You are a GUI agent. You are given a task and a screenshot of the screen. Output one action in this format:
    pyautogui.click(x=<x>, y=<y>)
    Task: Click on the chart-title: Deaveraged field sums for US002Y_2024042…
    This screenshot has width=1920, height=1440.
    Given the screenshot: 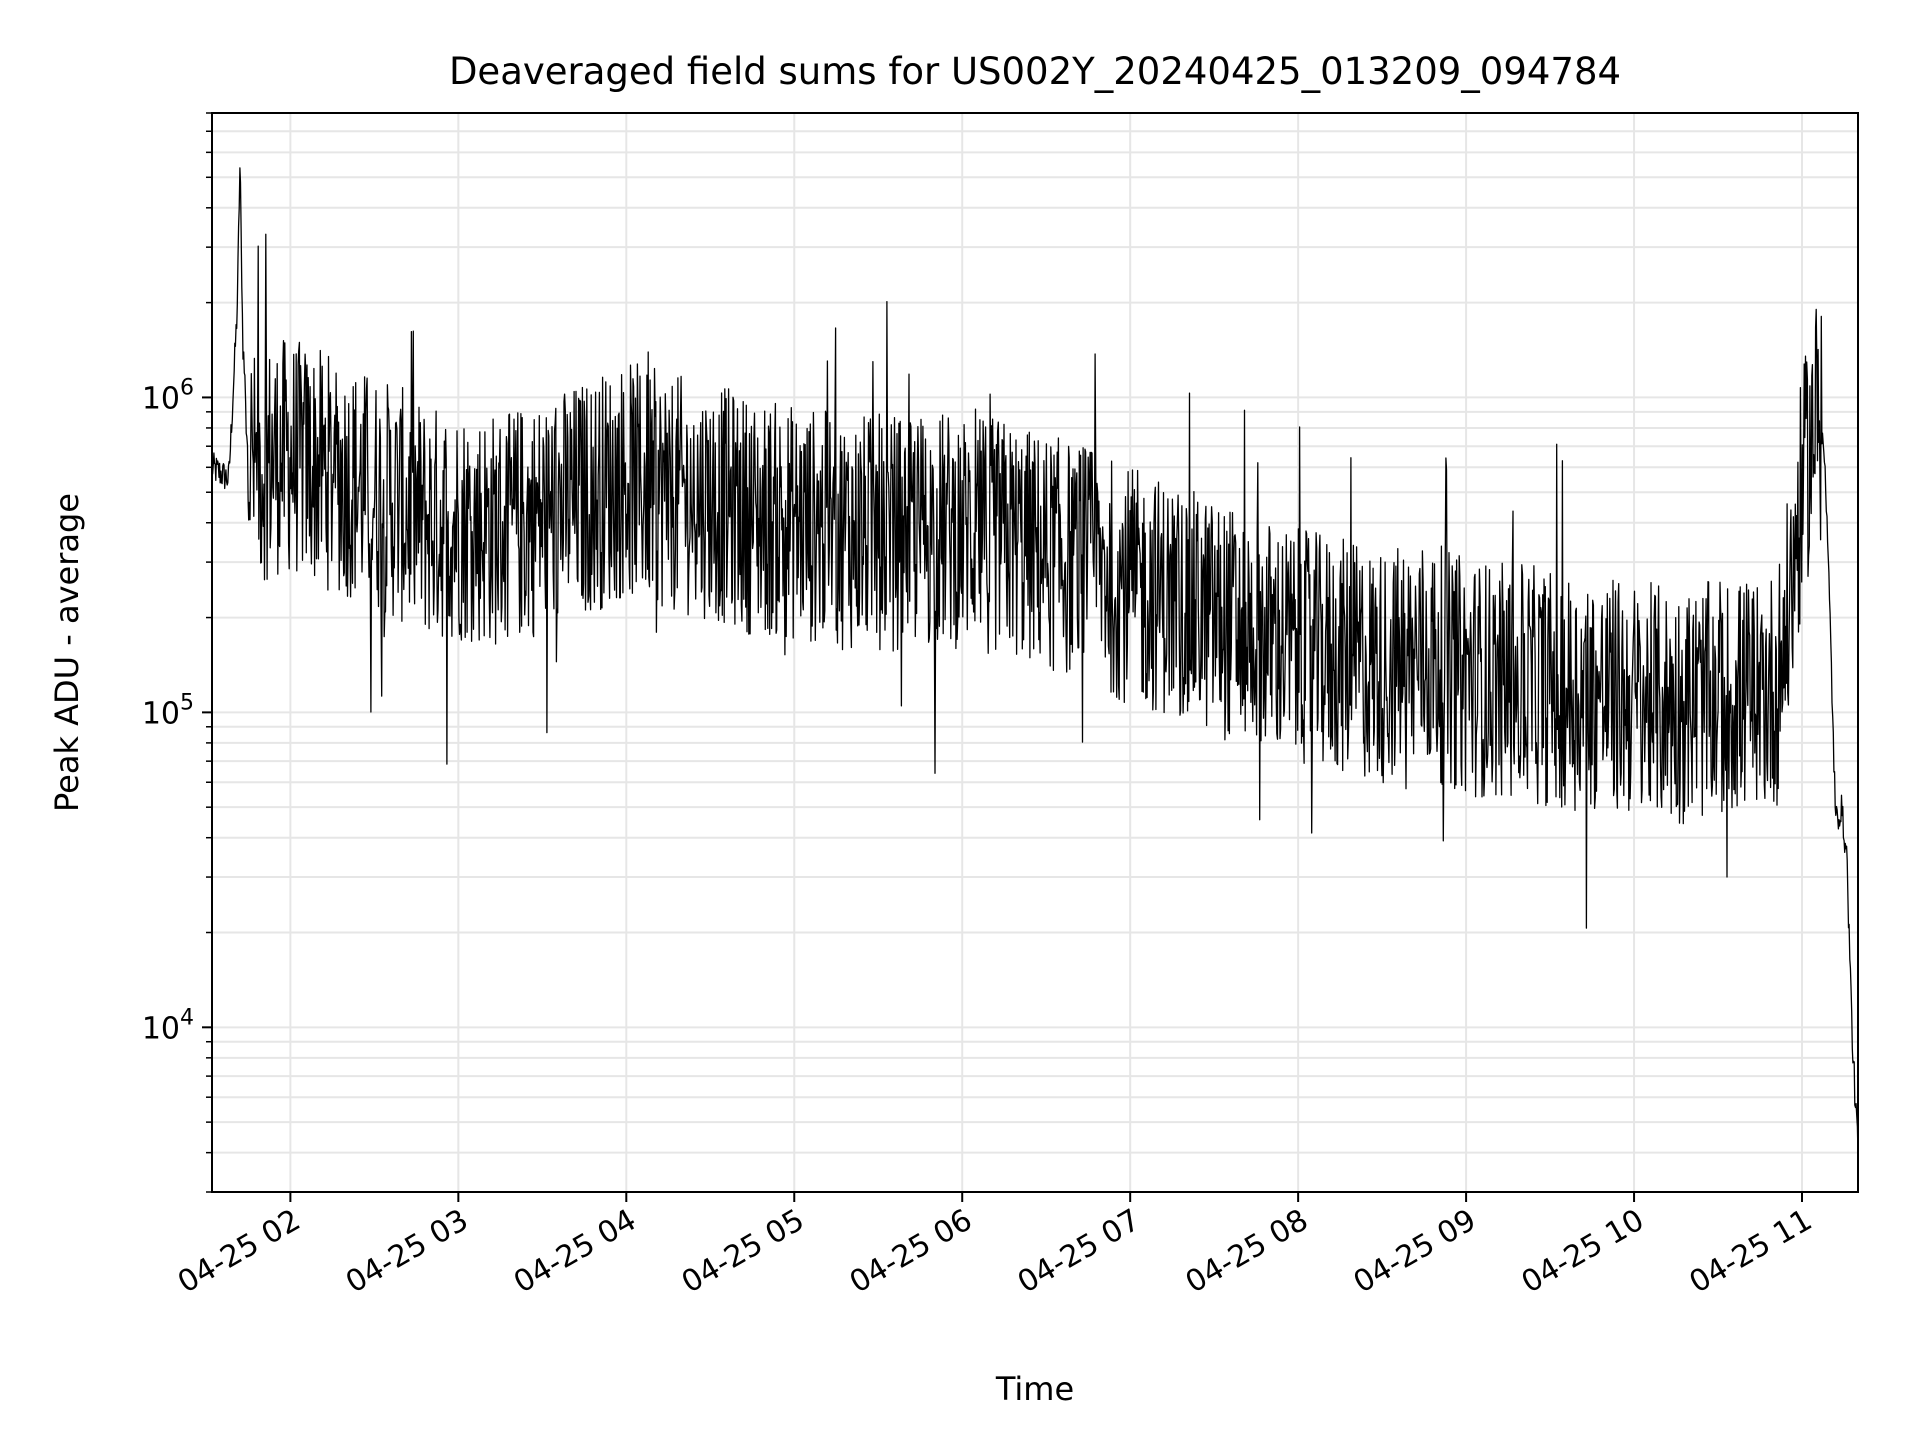 What is the action you would take?
    pyautogui.click(x=1035, y=71)
    